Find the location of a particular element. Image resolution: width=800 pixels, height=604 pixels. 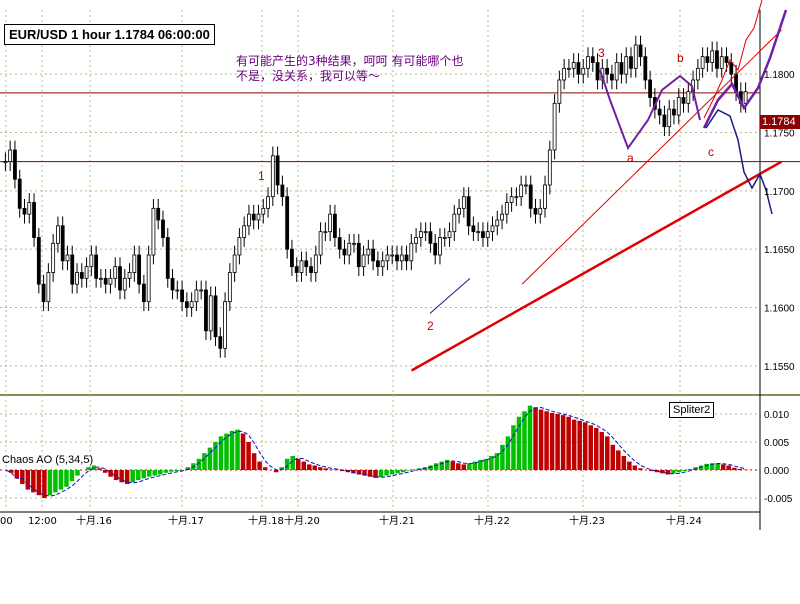

time-tick-label: 00 is located at coordinates (6, 521).